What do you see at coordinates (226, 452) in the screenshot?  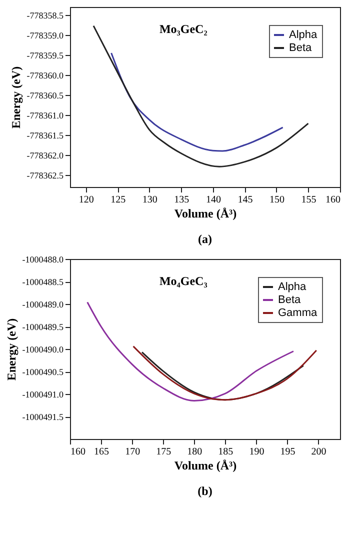 I see `x-tick-label: 185` at bounding box center [226, 452].